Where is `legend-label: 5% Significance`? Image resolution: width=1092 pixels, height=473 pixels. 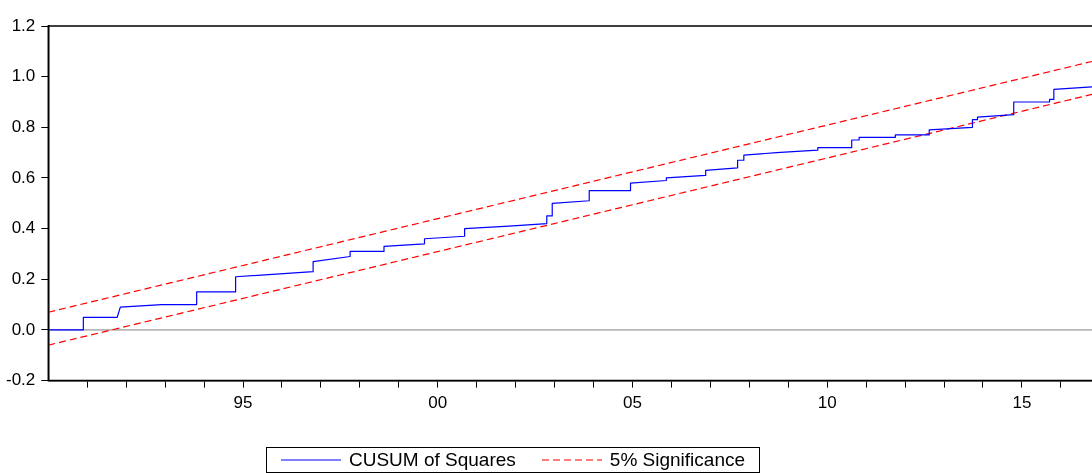 legend-label: 5% Significance is located at coordinates (677, 460).